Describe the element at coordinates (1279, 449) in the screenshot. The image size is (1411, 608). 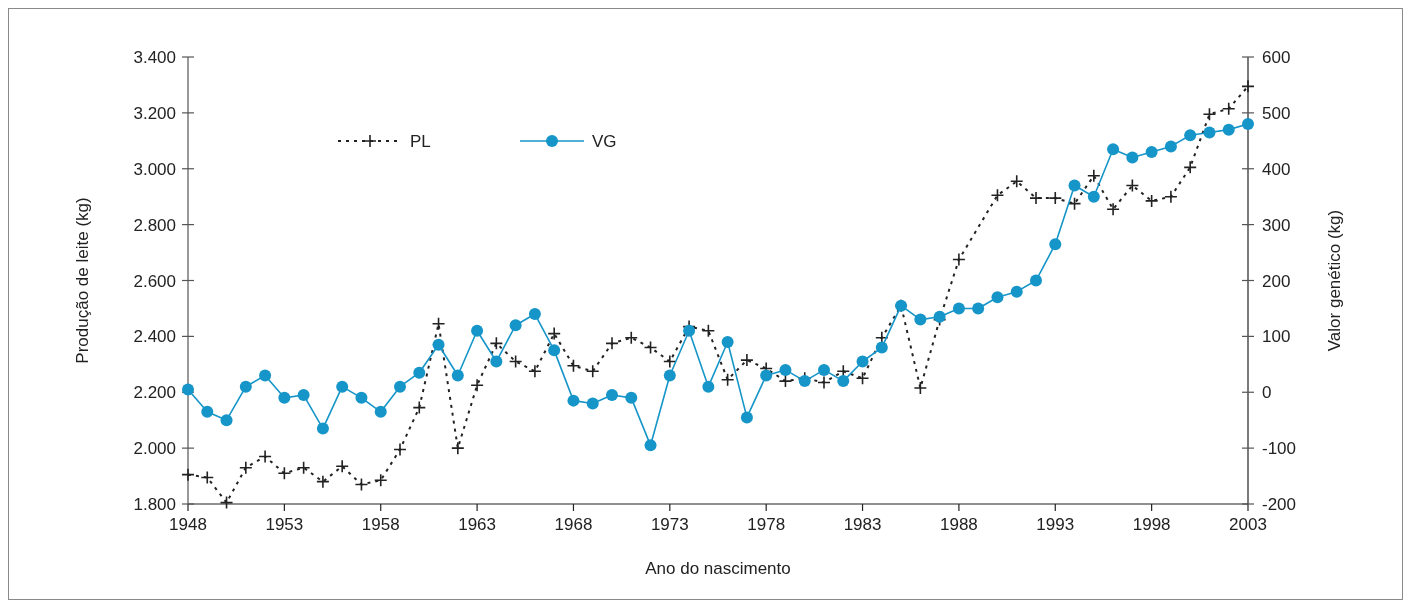
I see `y2-tick-label: -100` at that location.